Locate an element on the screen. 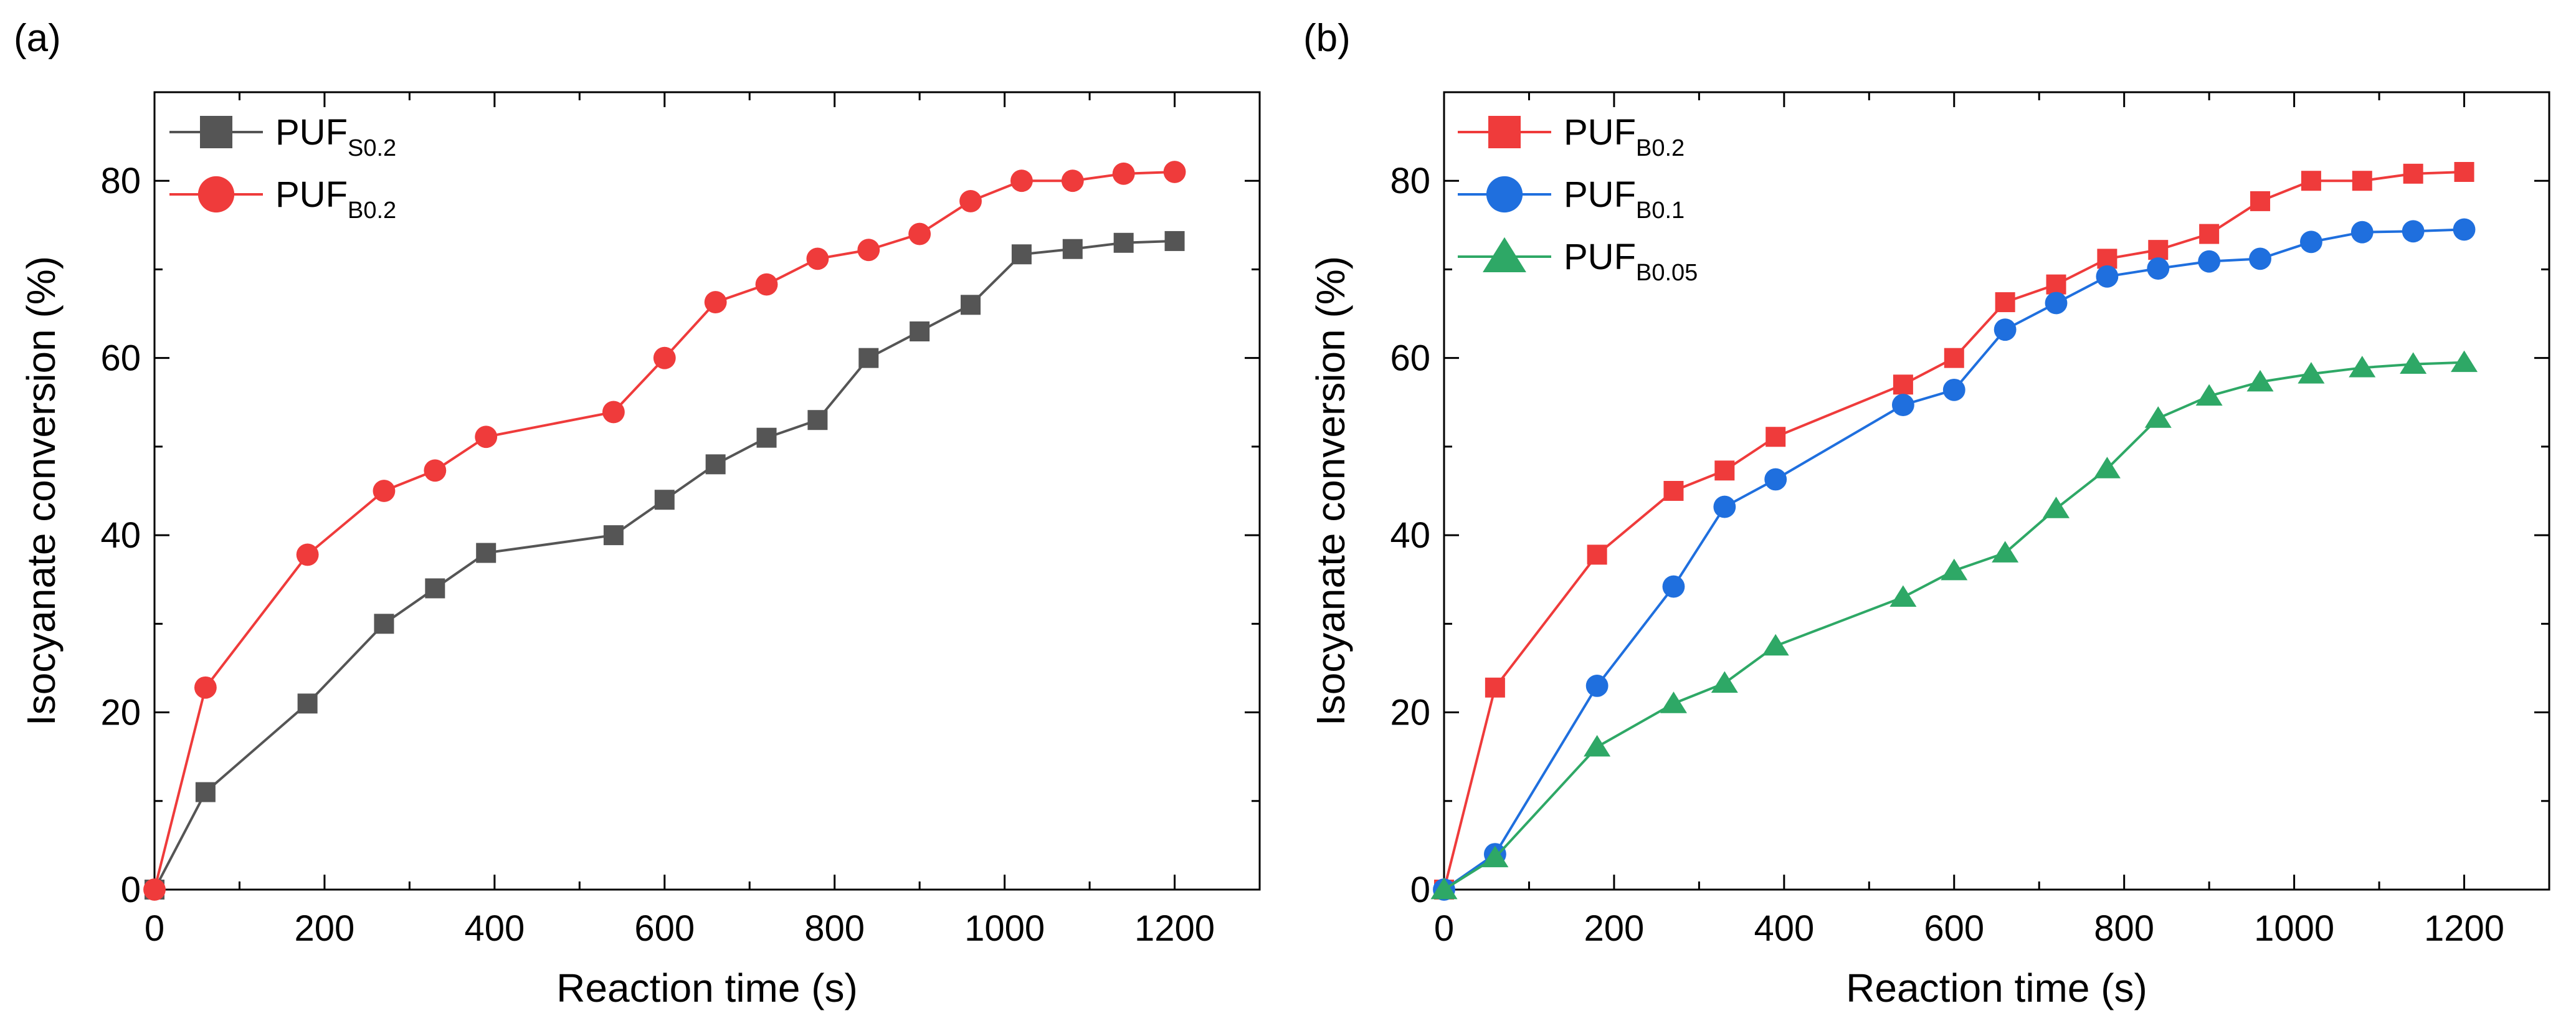 The width and height of the screenshot is (2576, 1031). legend-label-subscript: S0.2 is located at coordinates (372, 148).